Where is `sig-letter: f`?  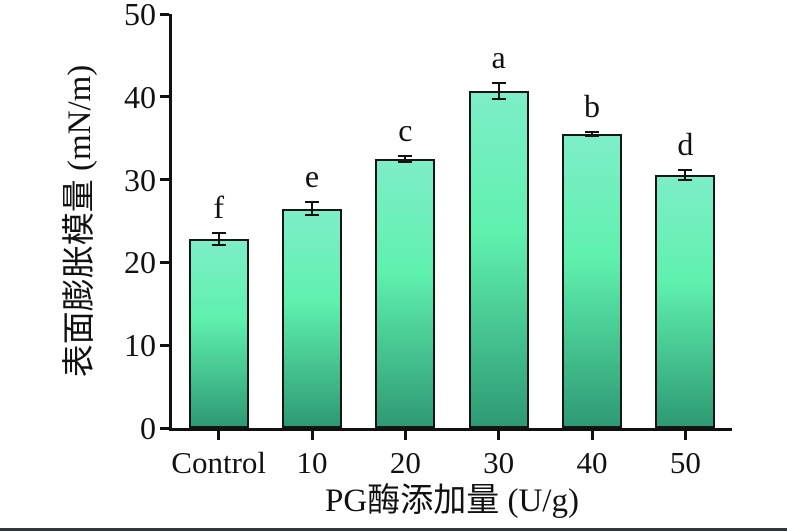
sig-letter: f is located at coordinates (218, 207).